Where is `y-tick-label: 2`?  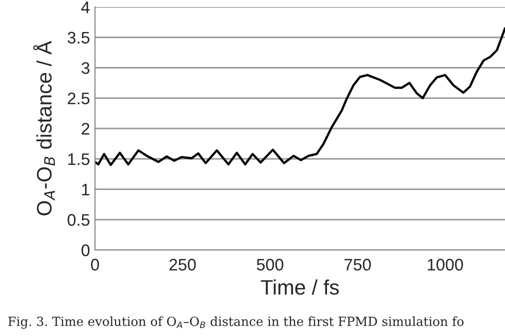 y-tick-label: 2 is located at coordinates (86, 128).